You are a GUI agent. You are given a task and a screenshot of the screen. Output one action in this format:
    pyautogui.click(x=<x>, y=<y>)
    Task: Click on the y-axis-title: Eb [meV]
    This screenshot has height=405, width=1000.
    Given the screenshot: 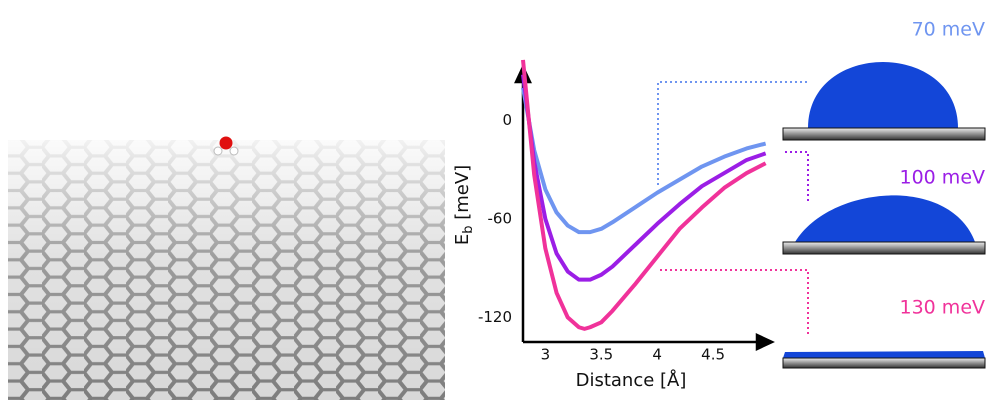 What is the action you would take?
    pyautogui.click(x=464, y=205)
    